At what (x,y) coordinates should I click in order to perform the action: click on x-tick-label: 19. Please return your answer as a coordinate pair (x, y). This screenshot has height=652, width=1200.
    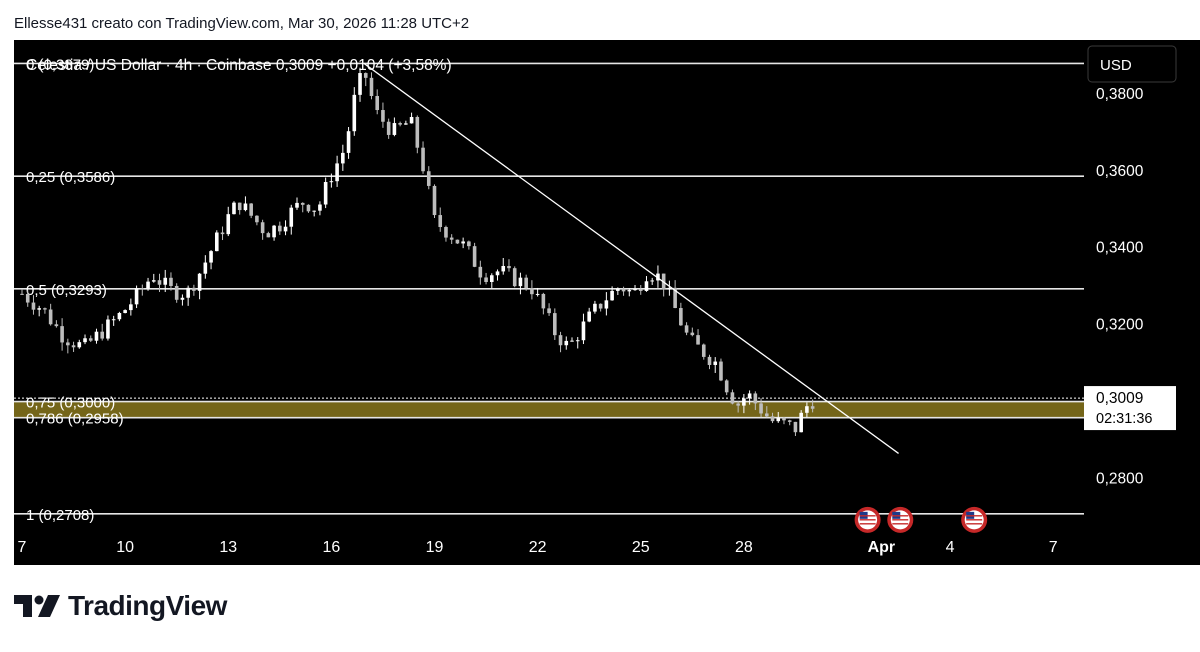
    Looking at the image, I should click on (435, 547).